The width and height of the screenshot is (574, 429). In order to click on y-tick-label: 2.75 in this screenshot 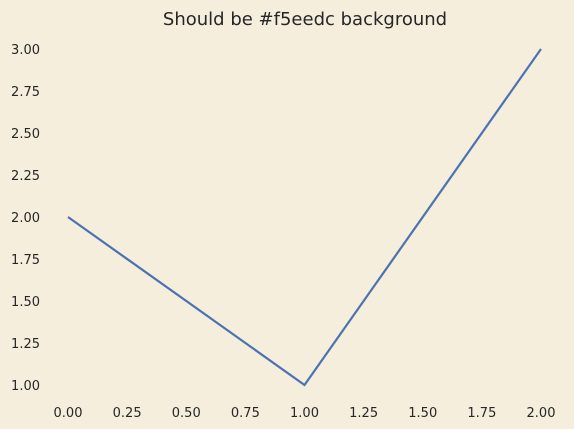, I will do `click(25, 92)`.